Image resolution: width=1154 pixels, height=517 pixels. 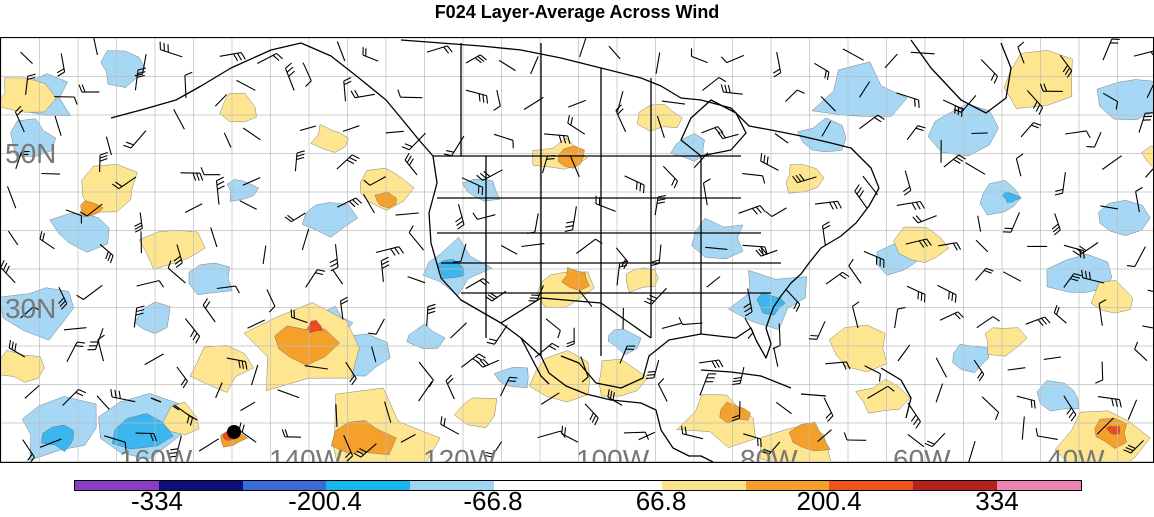 What do you see at coordinates (578, 485) in the screenshot?
I see `colorbar` at bounding box center [578, 485].